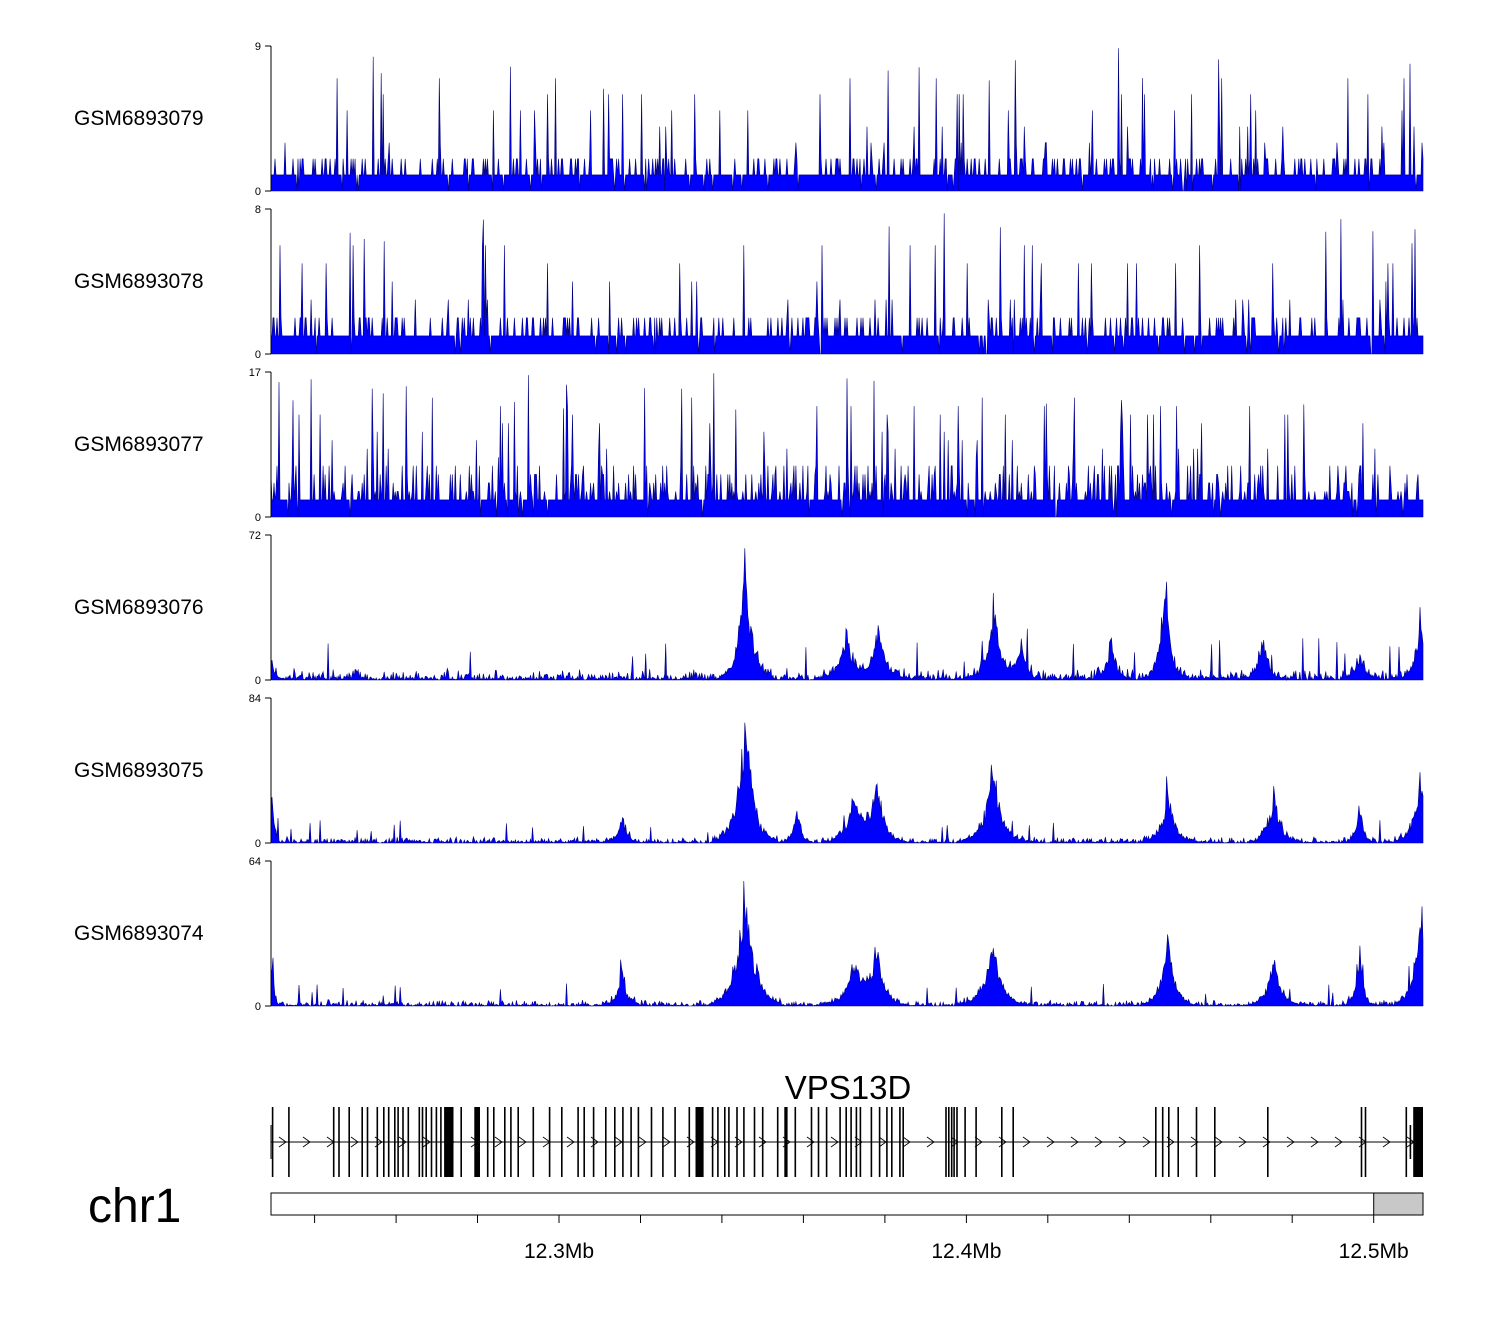  Describe the element at coordinates (258, 355) in the screenshot. I see `y-min-label-GSM6893078: 0` at that location.